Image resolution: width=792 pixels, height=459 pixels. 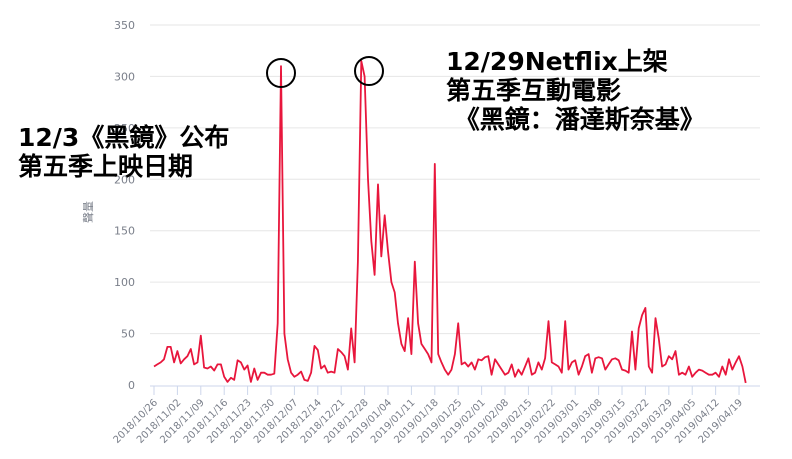 I want to click on y-axis-label: 聲量, so click(x=88, y=212).